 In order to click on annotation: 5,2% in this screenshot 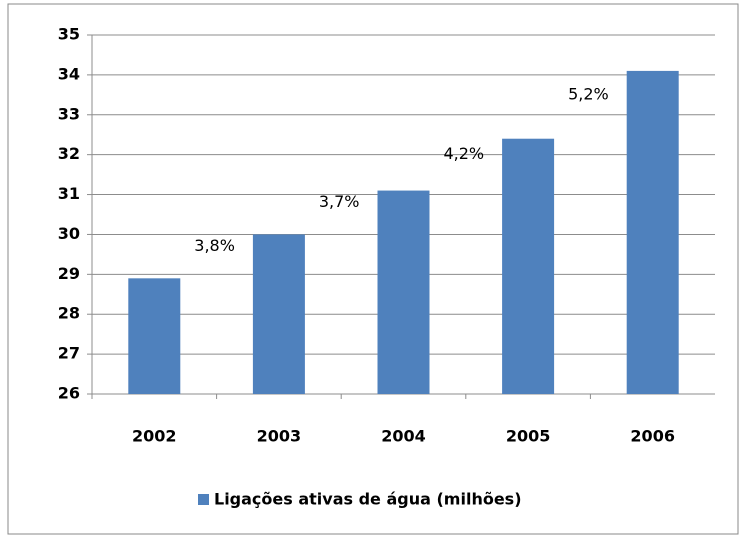, I will do `click(588, 93)`.